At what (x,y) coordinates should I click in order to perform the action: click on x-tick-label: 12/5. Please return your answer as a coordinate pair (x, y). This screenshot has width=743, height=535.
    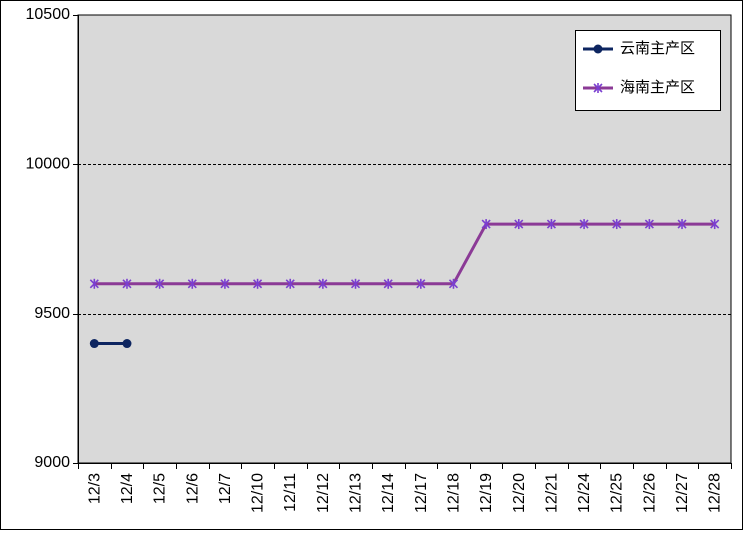
    Looking at the image, I should click on (160, 488).